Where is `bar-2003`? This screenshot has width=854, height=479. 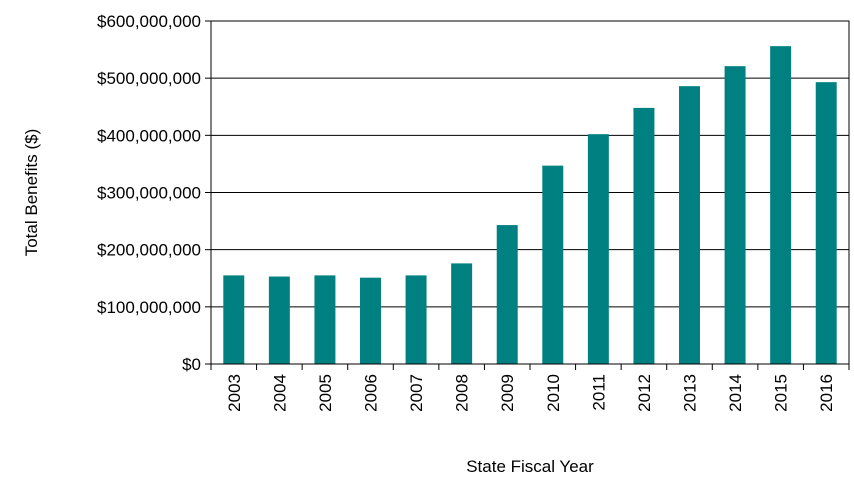
bar-2003 is located at coordinates (234, 319).